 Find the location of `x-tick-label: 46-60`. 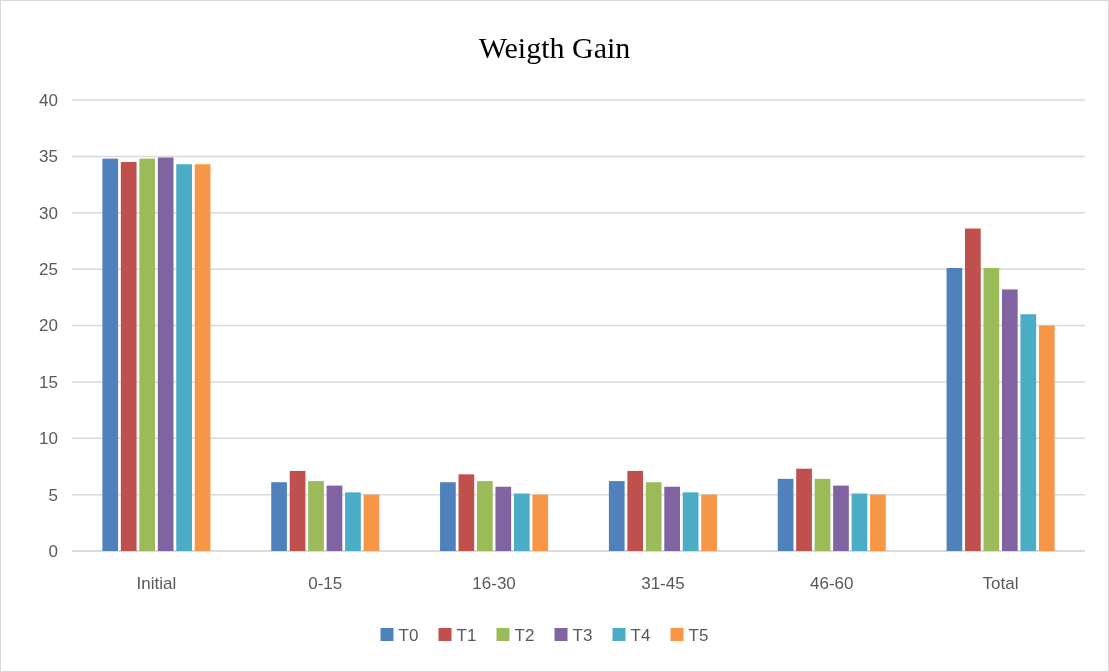

x-tick-label: 46-60 is located at coordinates (832, 583).